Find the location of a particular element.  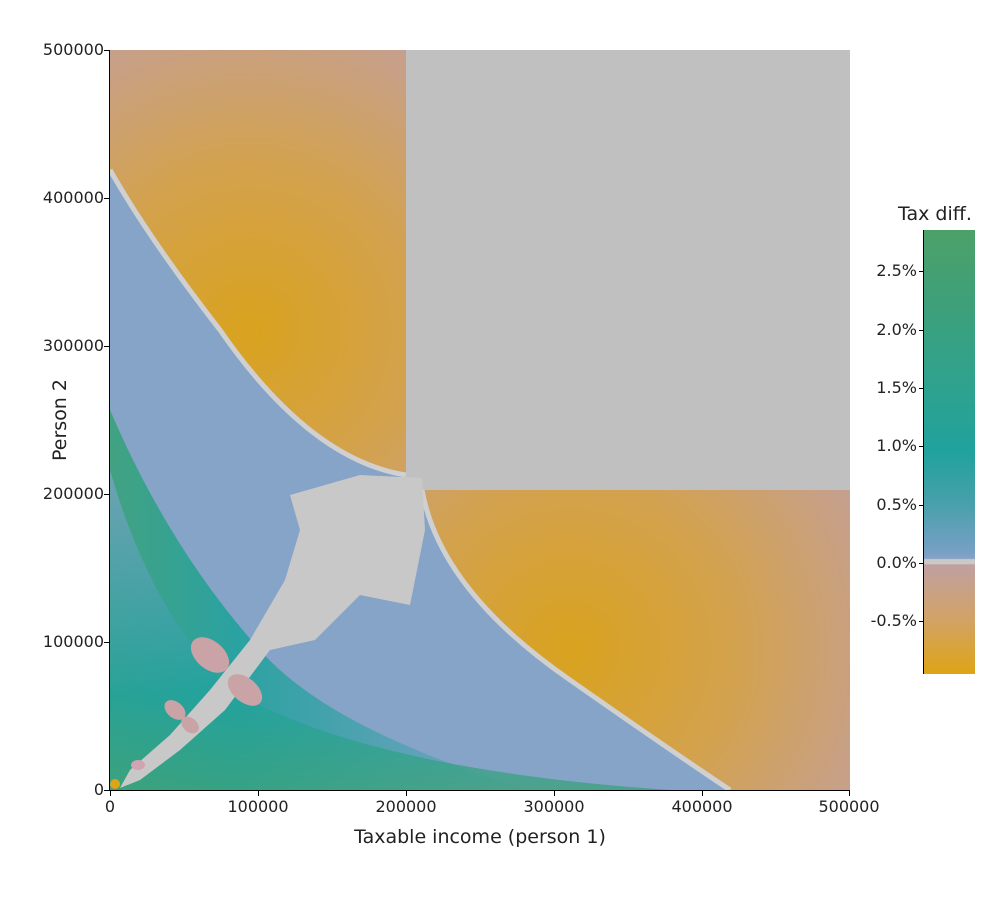

x-tick-label: 300000 is located at coordinates (554, 806).